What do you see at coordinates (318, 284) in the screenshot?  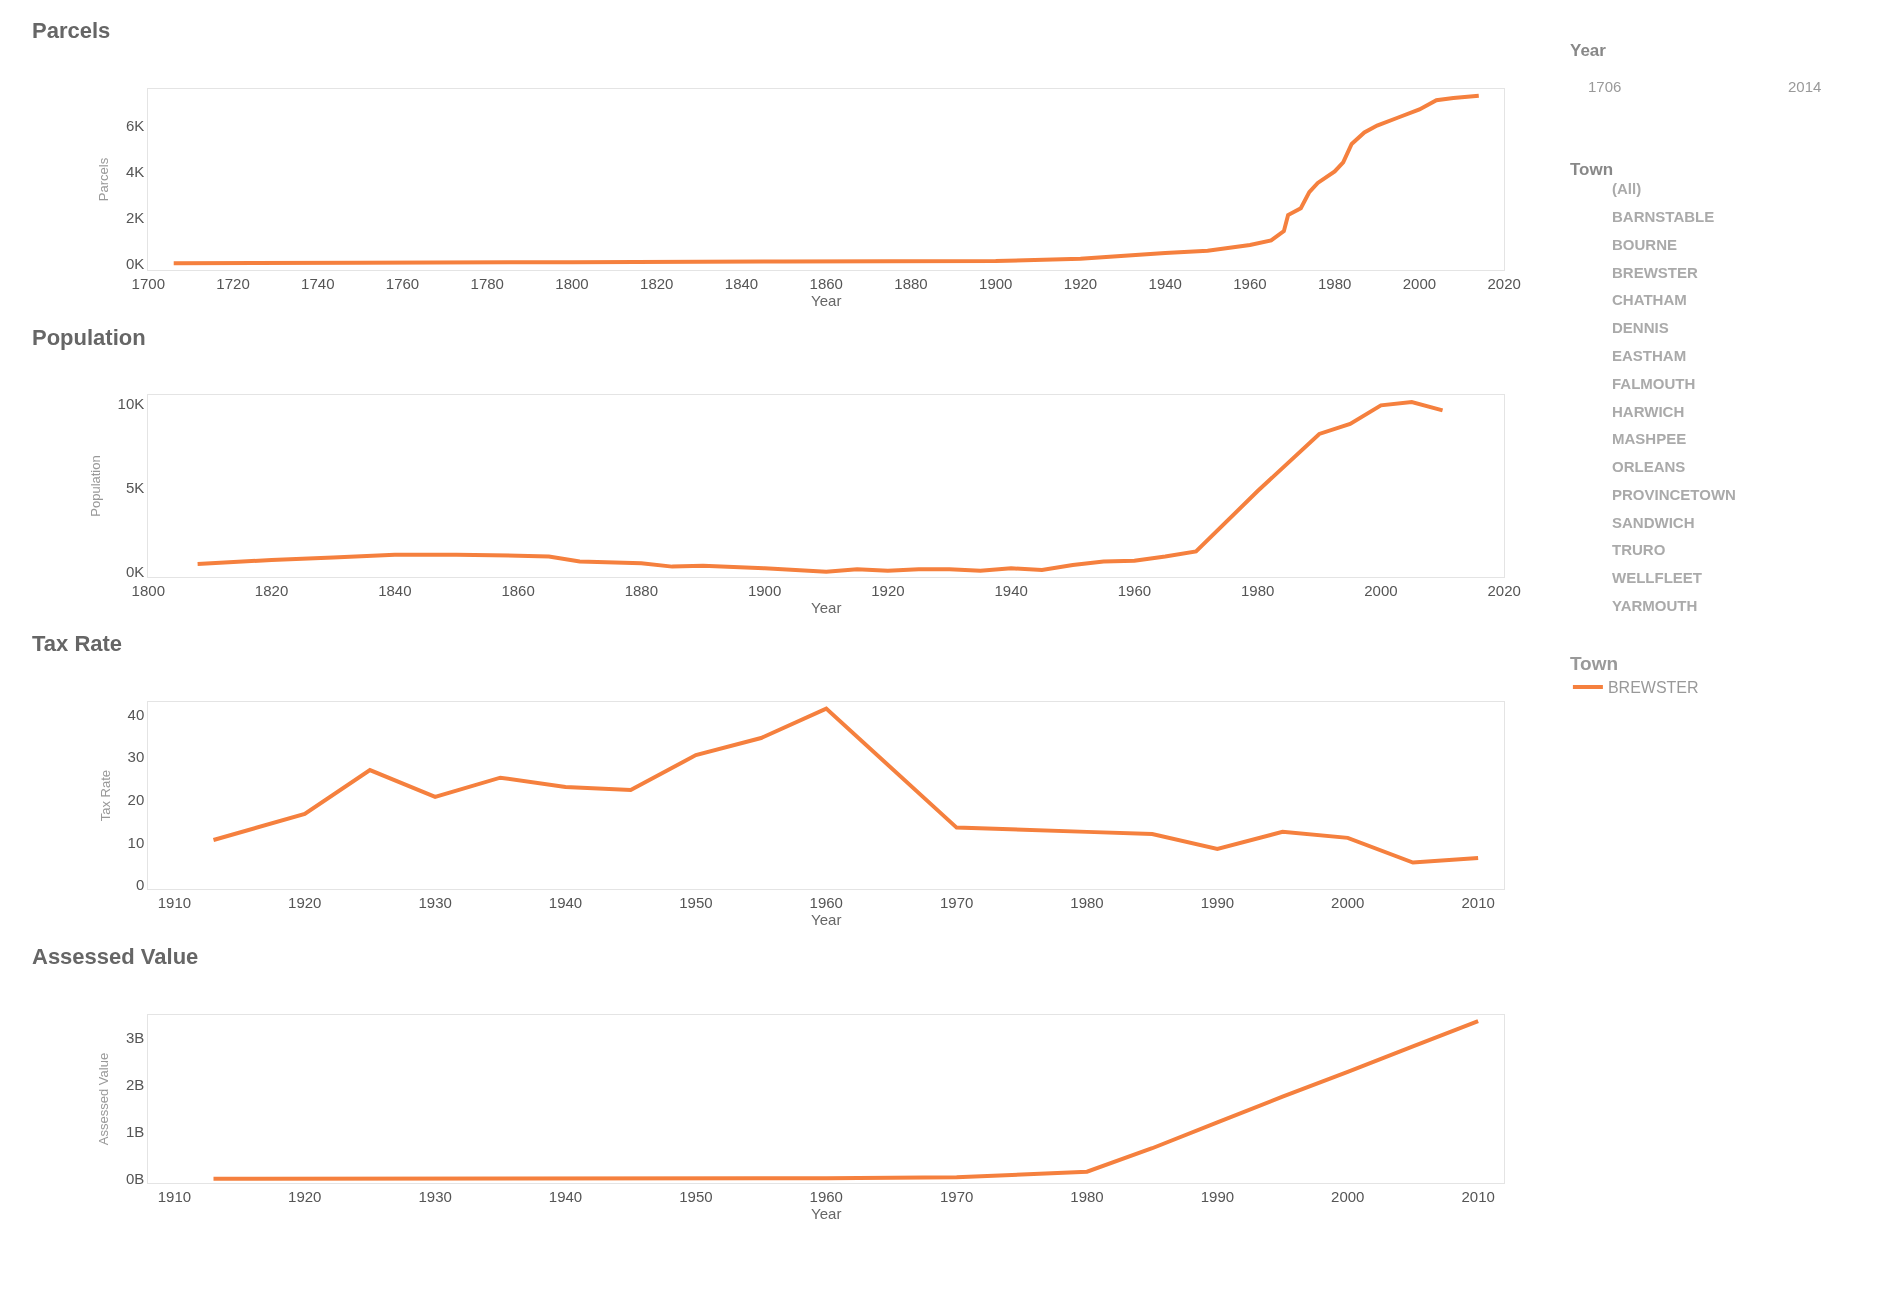 I see `x-tick-label: 1740` at bounding box center [318, 284].